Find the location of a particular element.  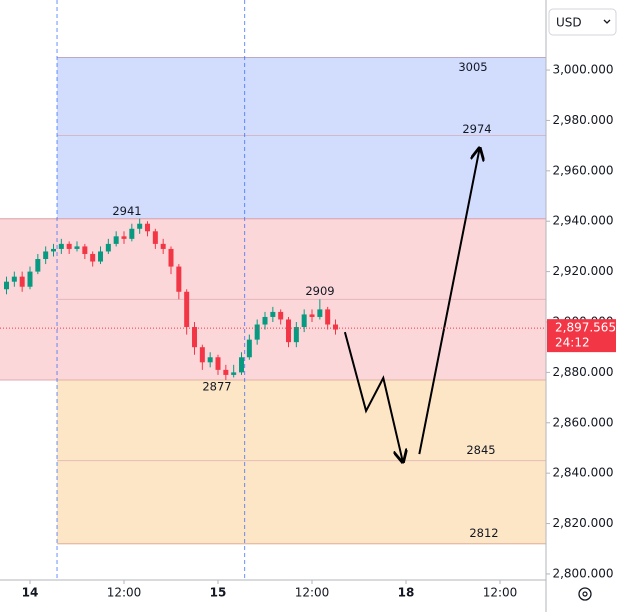

time-axis is located at coordinates (273, 596).